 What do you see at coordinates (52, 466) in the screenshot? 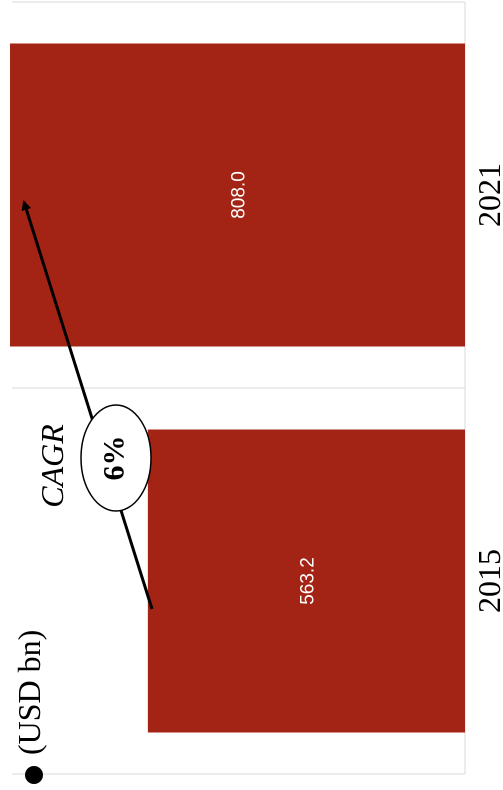
I see `cagr-title: CAGR` at bounding box center [52, 466].